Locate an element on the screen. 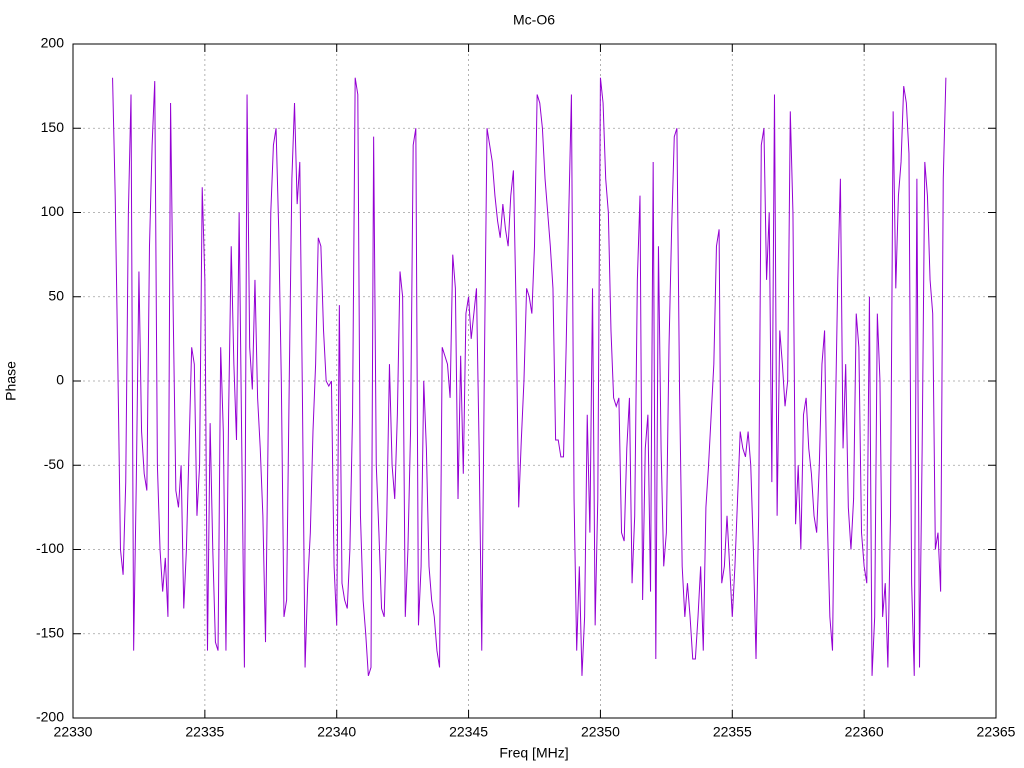  x-tick-label: 22360 is located at coordinates (864, 732).